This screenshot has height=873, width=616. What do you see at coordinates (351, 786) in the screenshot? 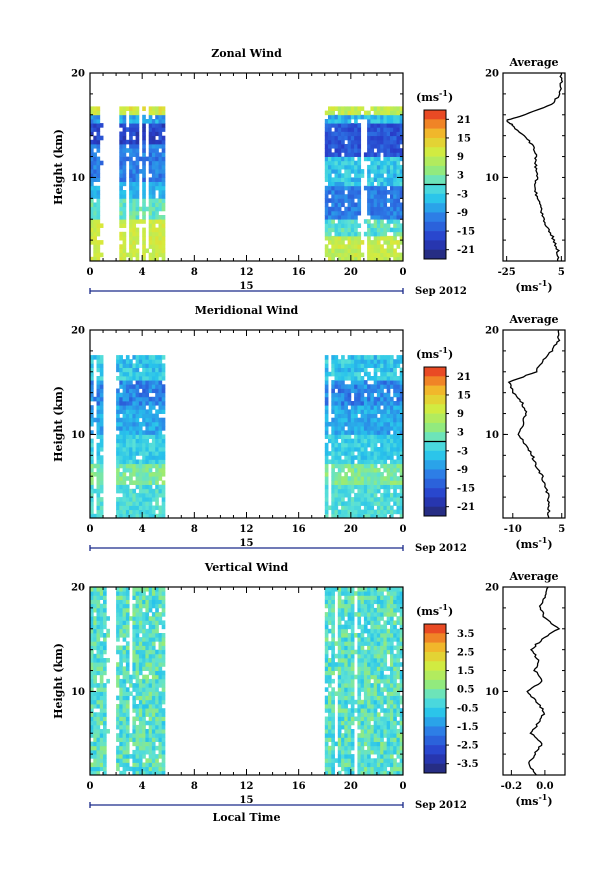
I see `x-tick-label: 20` at bounding box center [351, 786].